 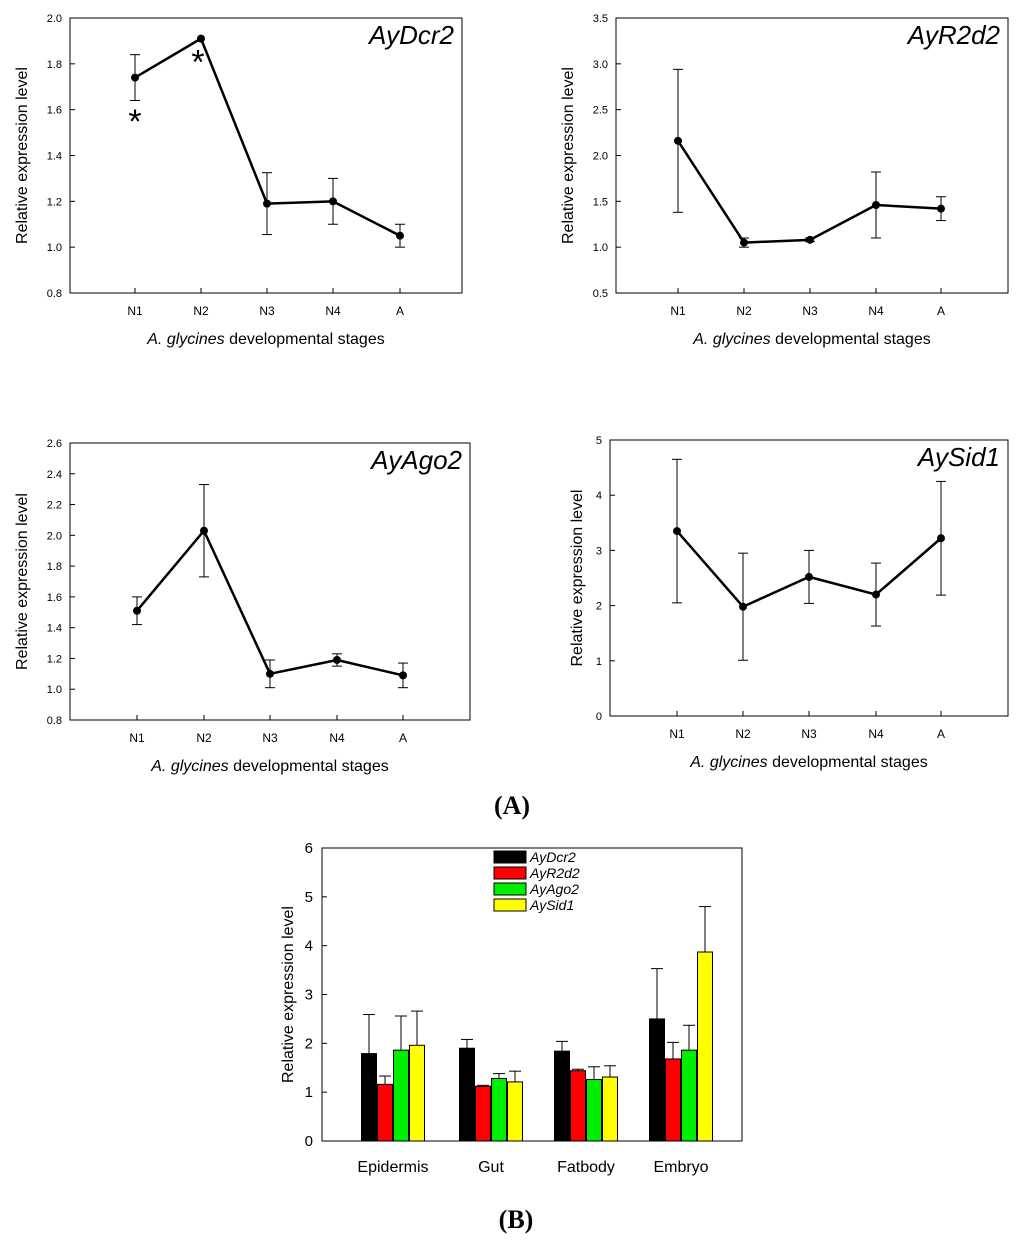 I want to click on bar-ayago2-gut, so click(x=499, y=1109).